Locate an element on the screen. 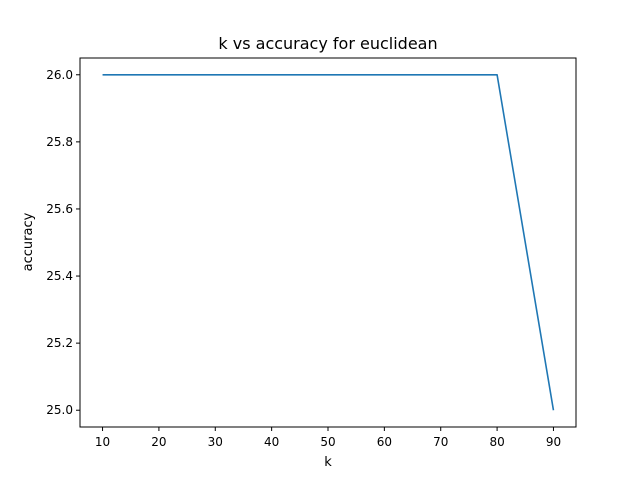 The width and height of the screenshot is (640, 480). x-tick-label: 80 is located at coordinates (496, 442).